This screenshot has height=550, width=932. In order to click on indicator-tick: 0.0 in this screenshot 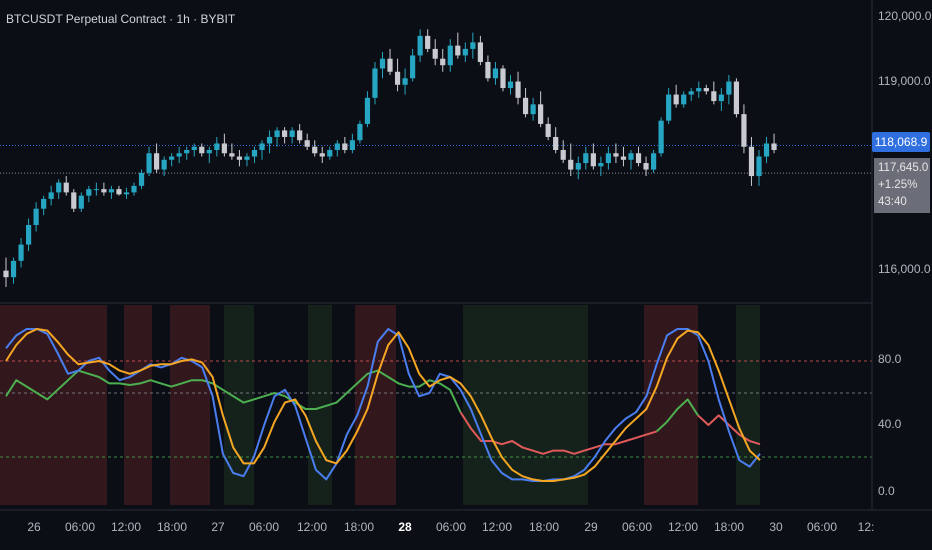, I will do `click(886, 491)`.